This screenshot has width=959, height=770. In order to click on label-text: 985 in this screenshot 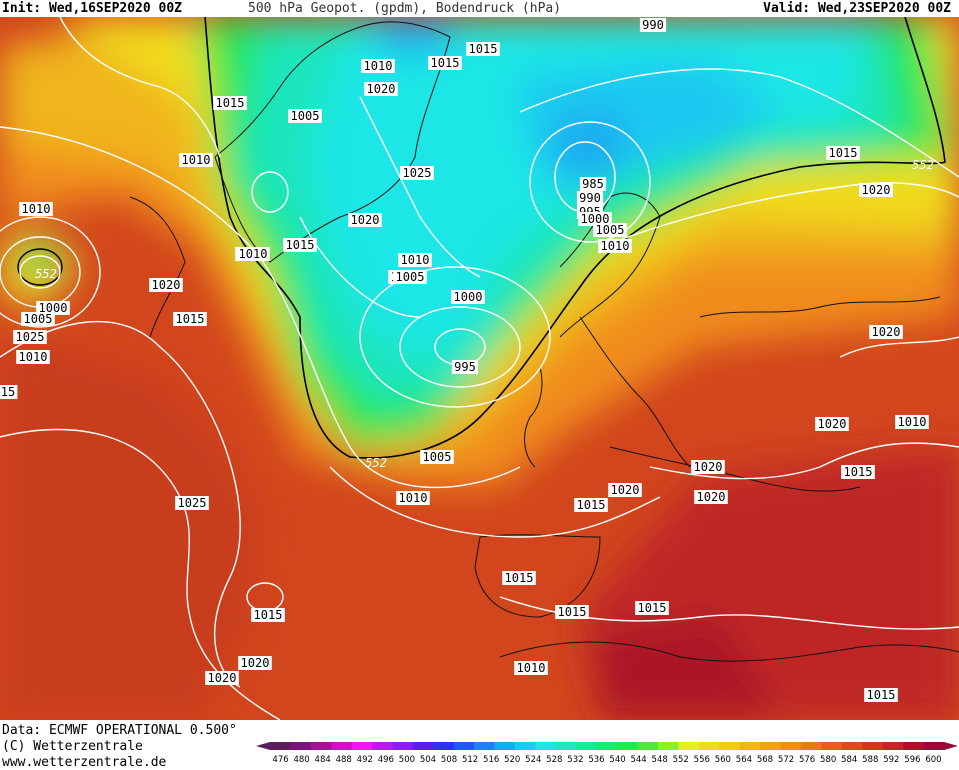, I will do `click(593, 184)`.